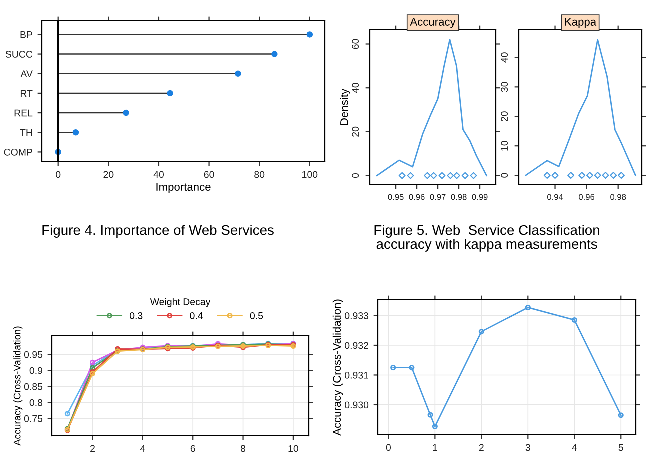 Image resolution: width=647 pixels, height=461 pixels. What do you see at coordinates (36, 370) in the screenshot?
I see `y-tick-label: 0.9` at bounding box center [36, 370].